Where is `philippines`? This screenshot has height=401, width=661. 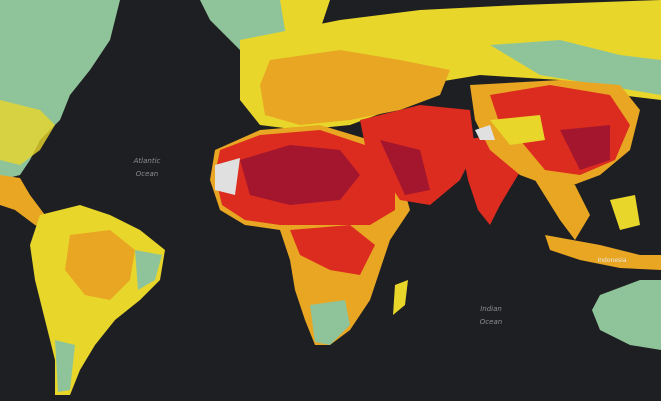 philippines is located at coordinates (625, 212).